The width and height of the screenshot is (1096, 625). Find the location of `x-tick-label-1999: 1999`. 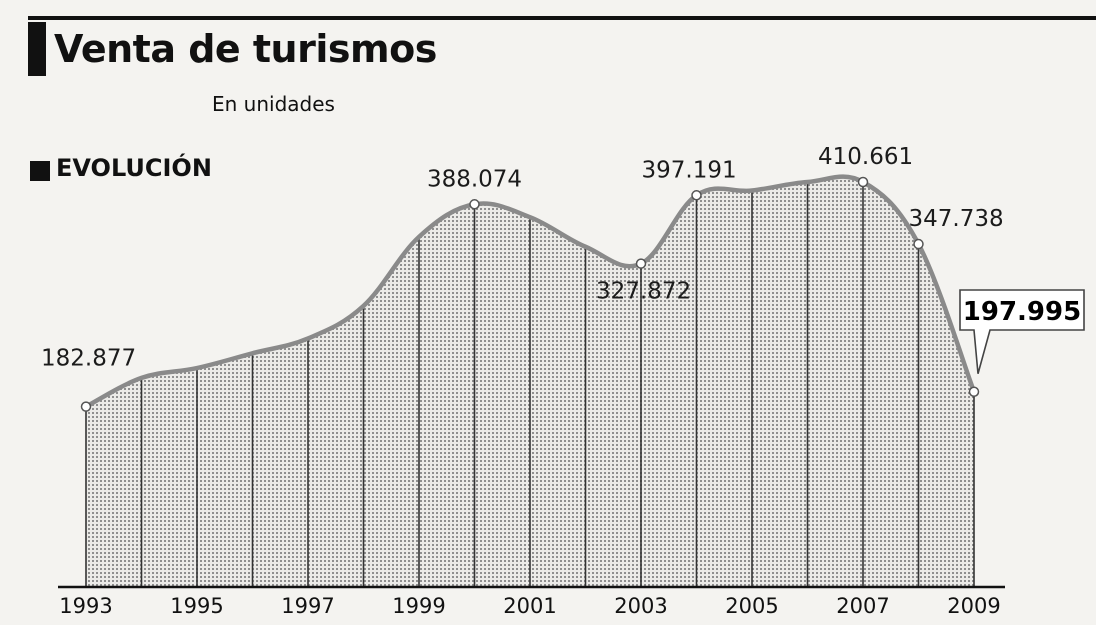

x-tick-label-1999: 1999 is located at coordinates (418, 606).